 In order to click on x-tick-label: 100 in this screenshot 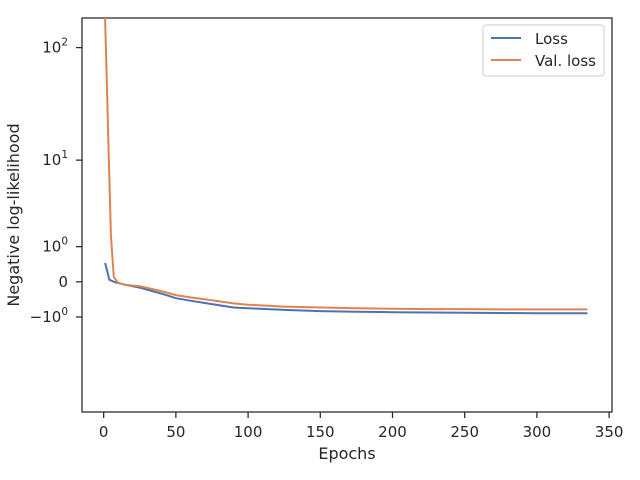, I will do `click(248, 432)`.